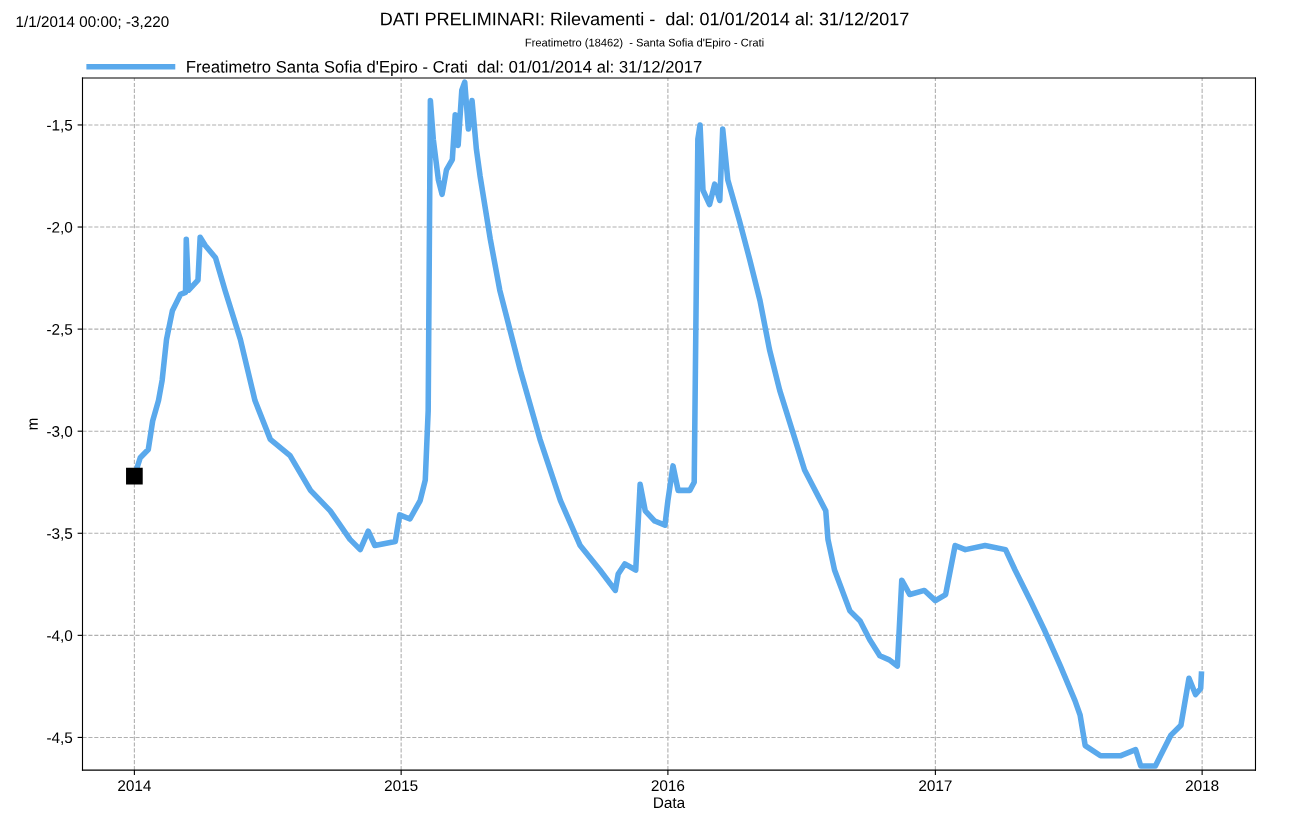 Image resolution: width=1289 pixels, height=821 pixels. What do you see at coordinates (60, 636) in the screenshot?
I see `y-tick-label: -4,0` at bounding box center [60, 636].